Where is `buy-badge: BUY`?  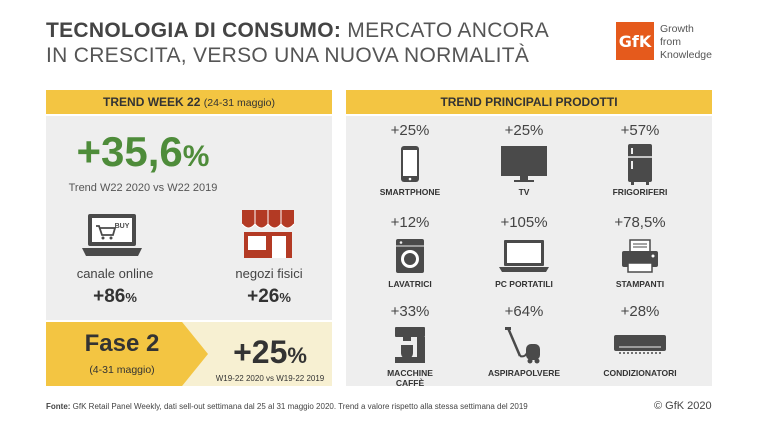 buy-badge: BUY is located at coordinates (122, 226).